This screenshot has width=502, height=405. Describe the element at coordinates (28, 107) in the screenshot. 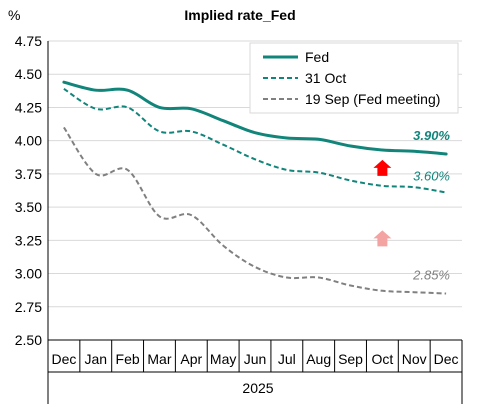

I see `y-tick-label: 4.25` at that location.